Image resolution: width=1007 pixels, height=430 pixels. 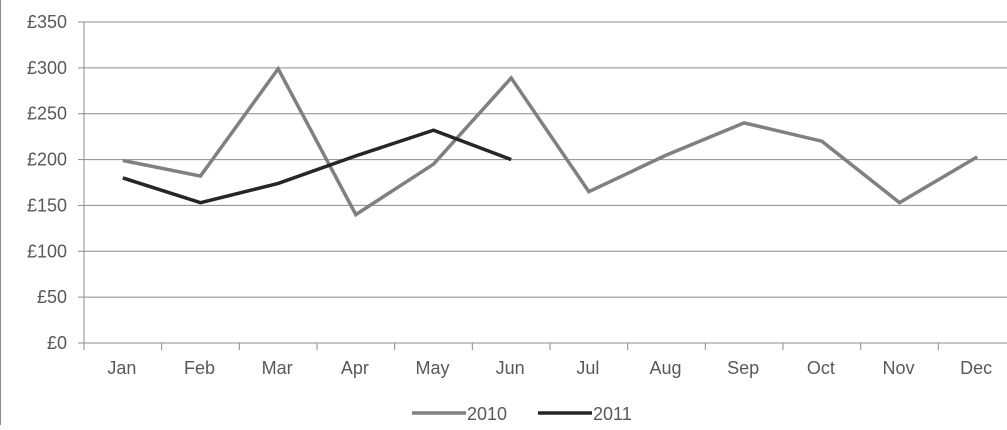 I want to click on legend: 2010 2011, so click(x=522, y=414).